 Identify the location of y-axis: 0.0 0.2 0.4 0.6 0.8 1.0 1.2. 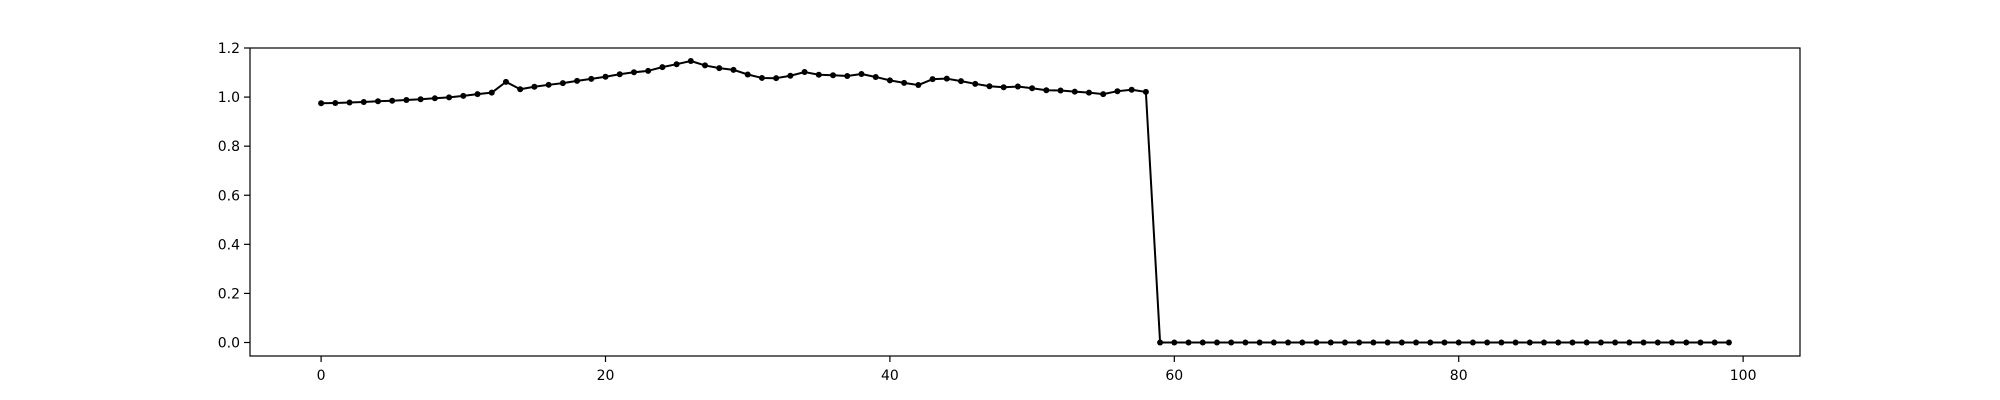
(234, 196).